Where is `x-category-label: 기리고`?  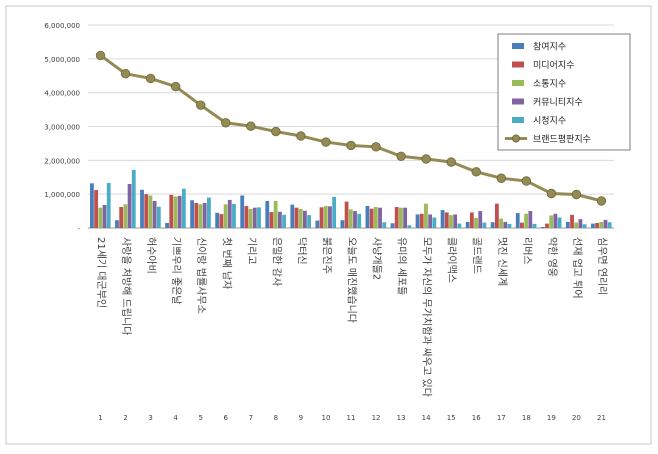
x-category-label: 기리고 is located at coordinates (251, 251).